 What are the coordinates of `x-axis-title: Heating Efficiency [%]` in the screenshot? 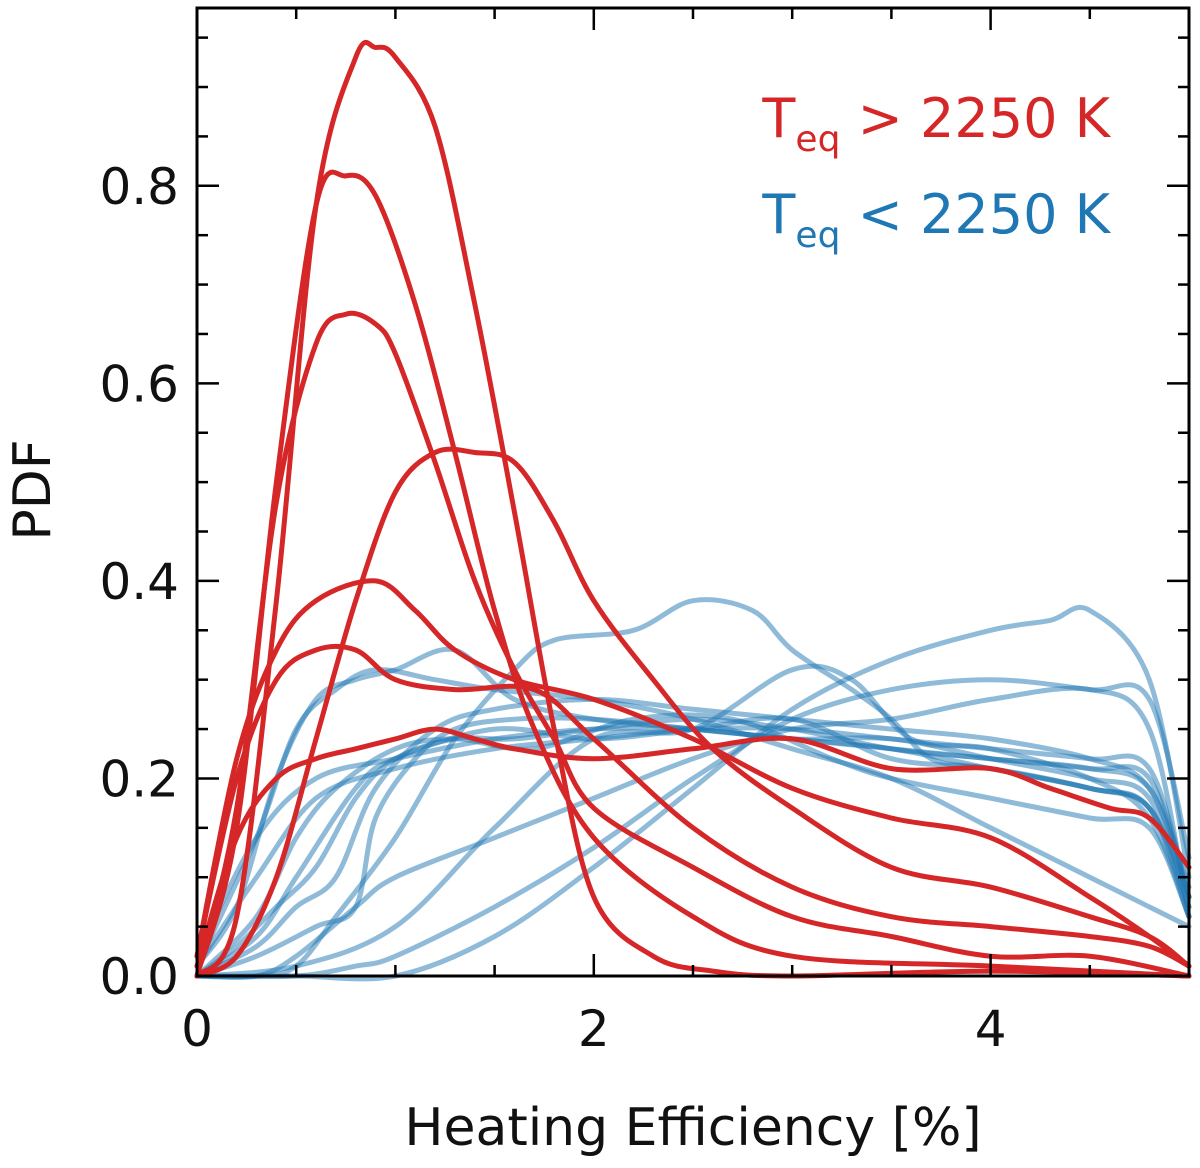 It's located at (692, 1128).